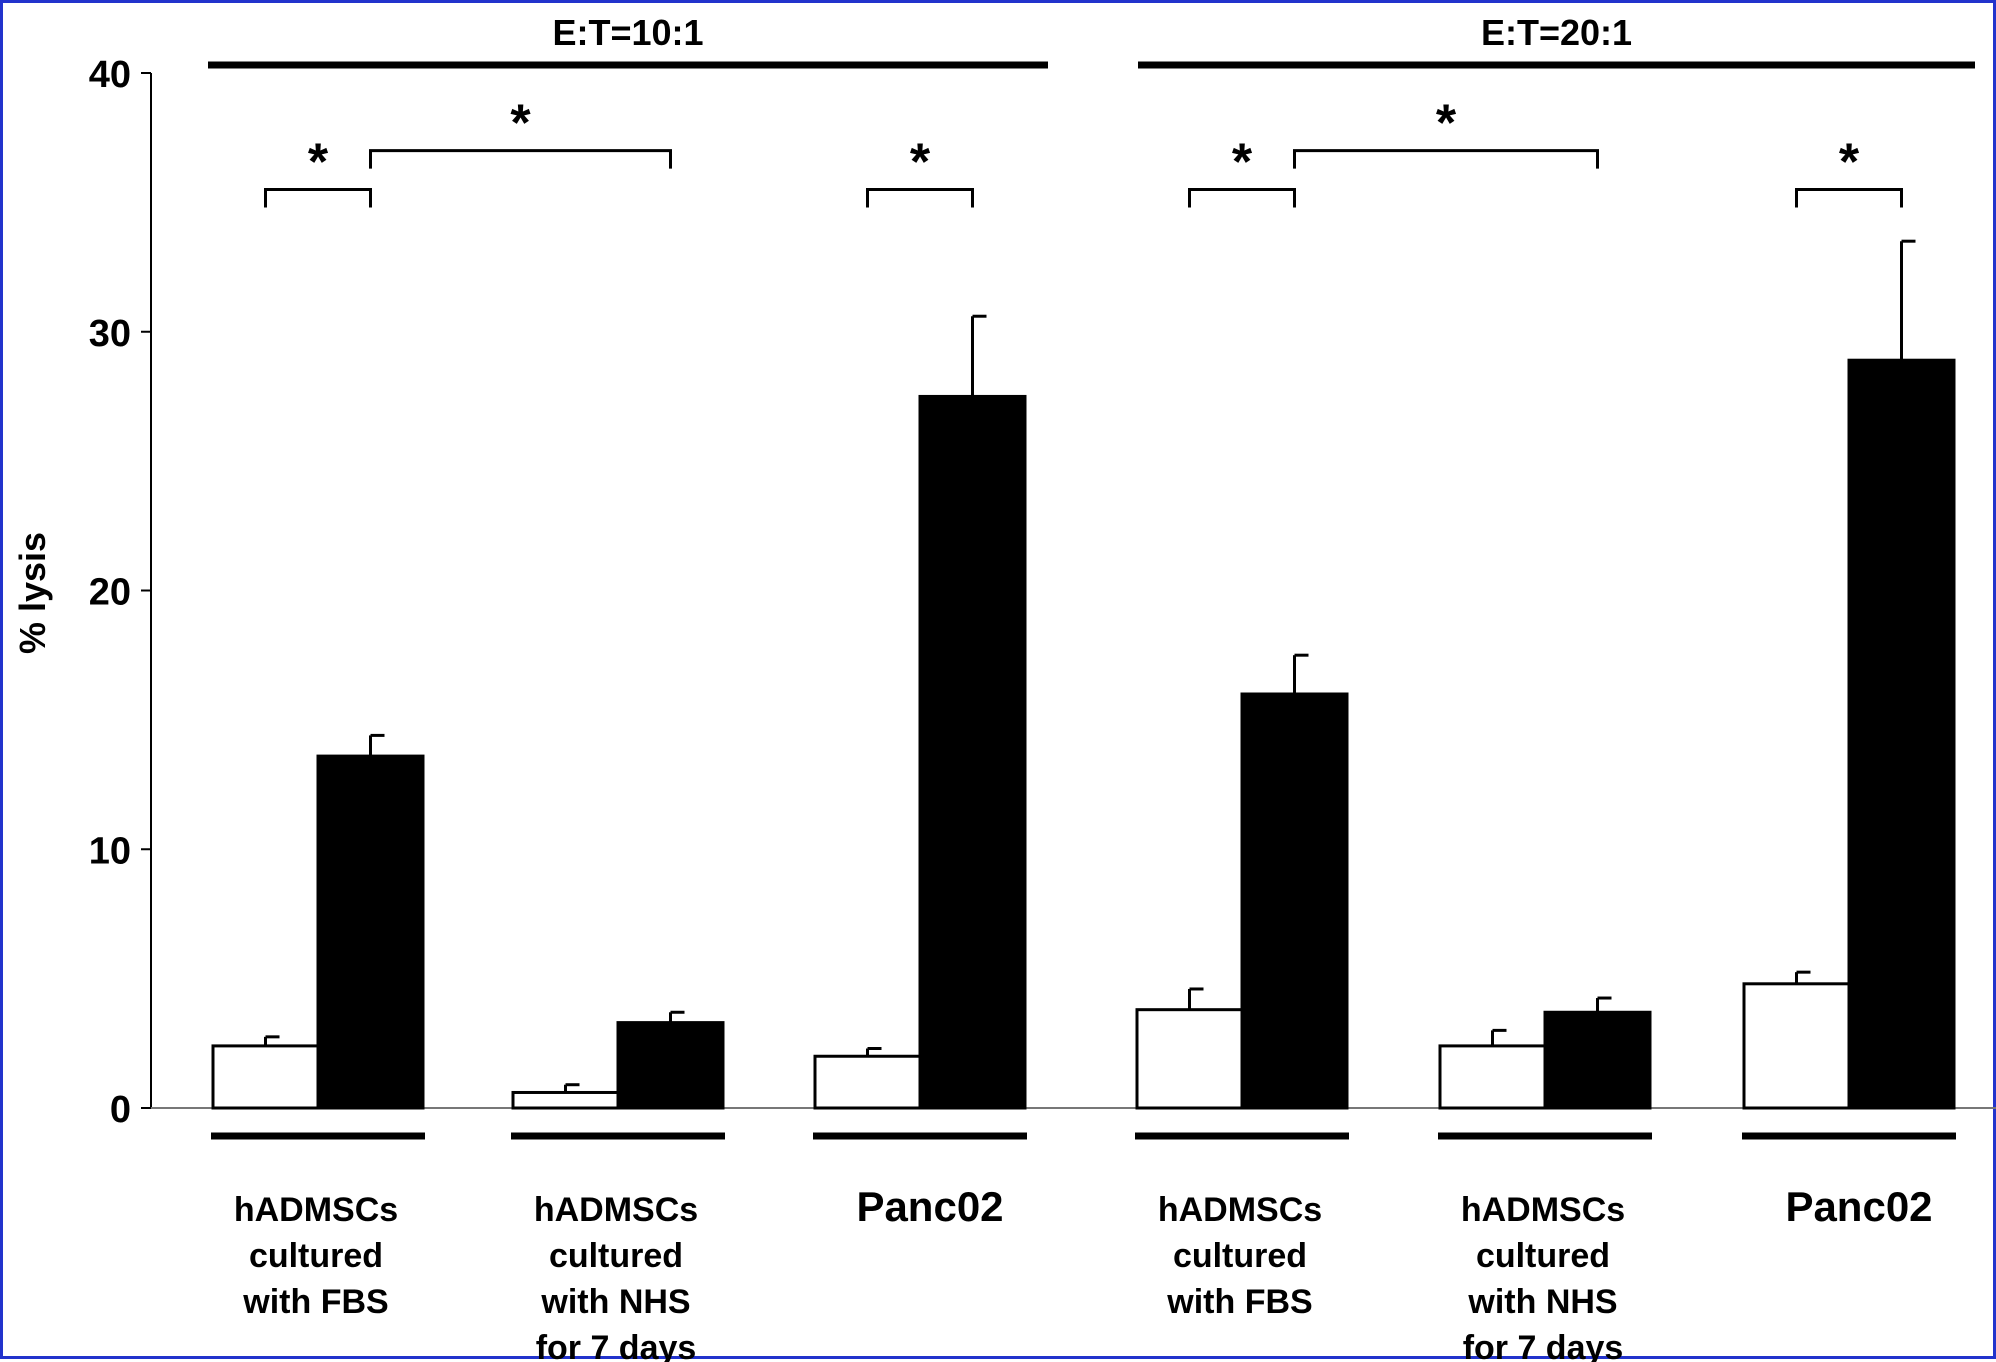 Image resolution: width=1996 pixels, height=1362 pixels. Describe the element at coordinates (1556, 32) in the screenshot. I see `group-label: E:T=20:1` at that location.